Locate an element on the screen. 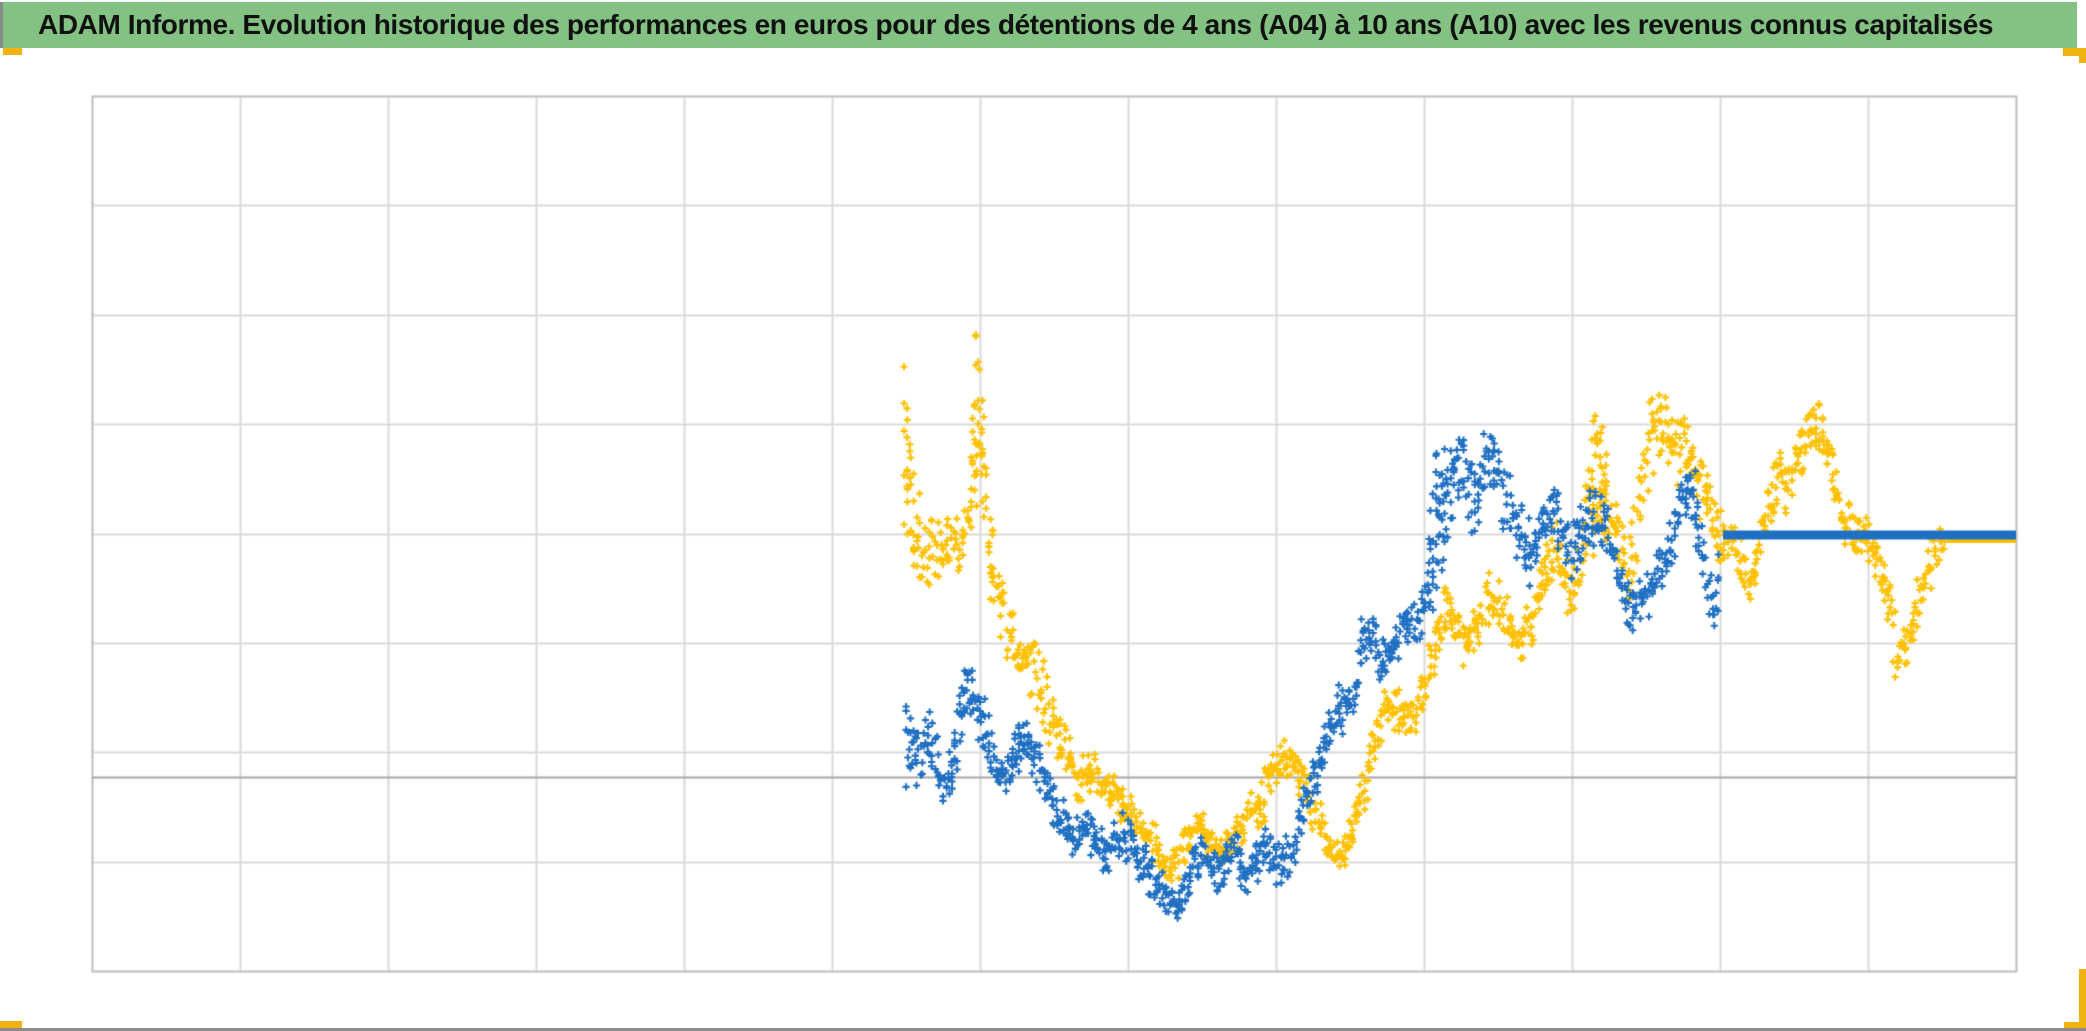 The width and height of the screenshot is (2086, 1031). bottom-rule is located at coordinates (1043, 1029).